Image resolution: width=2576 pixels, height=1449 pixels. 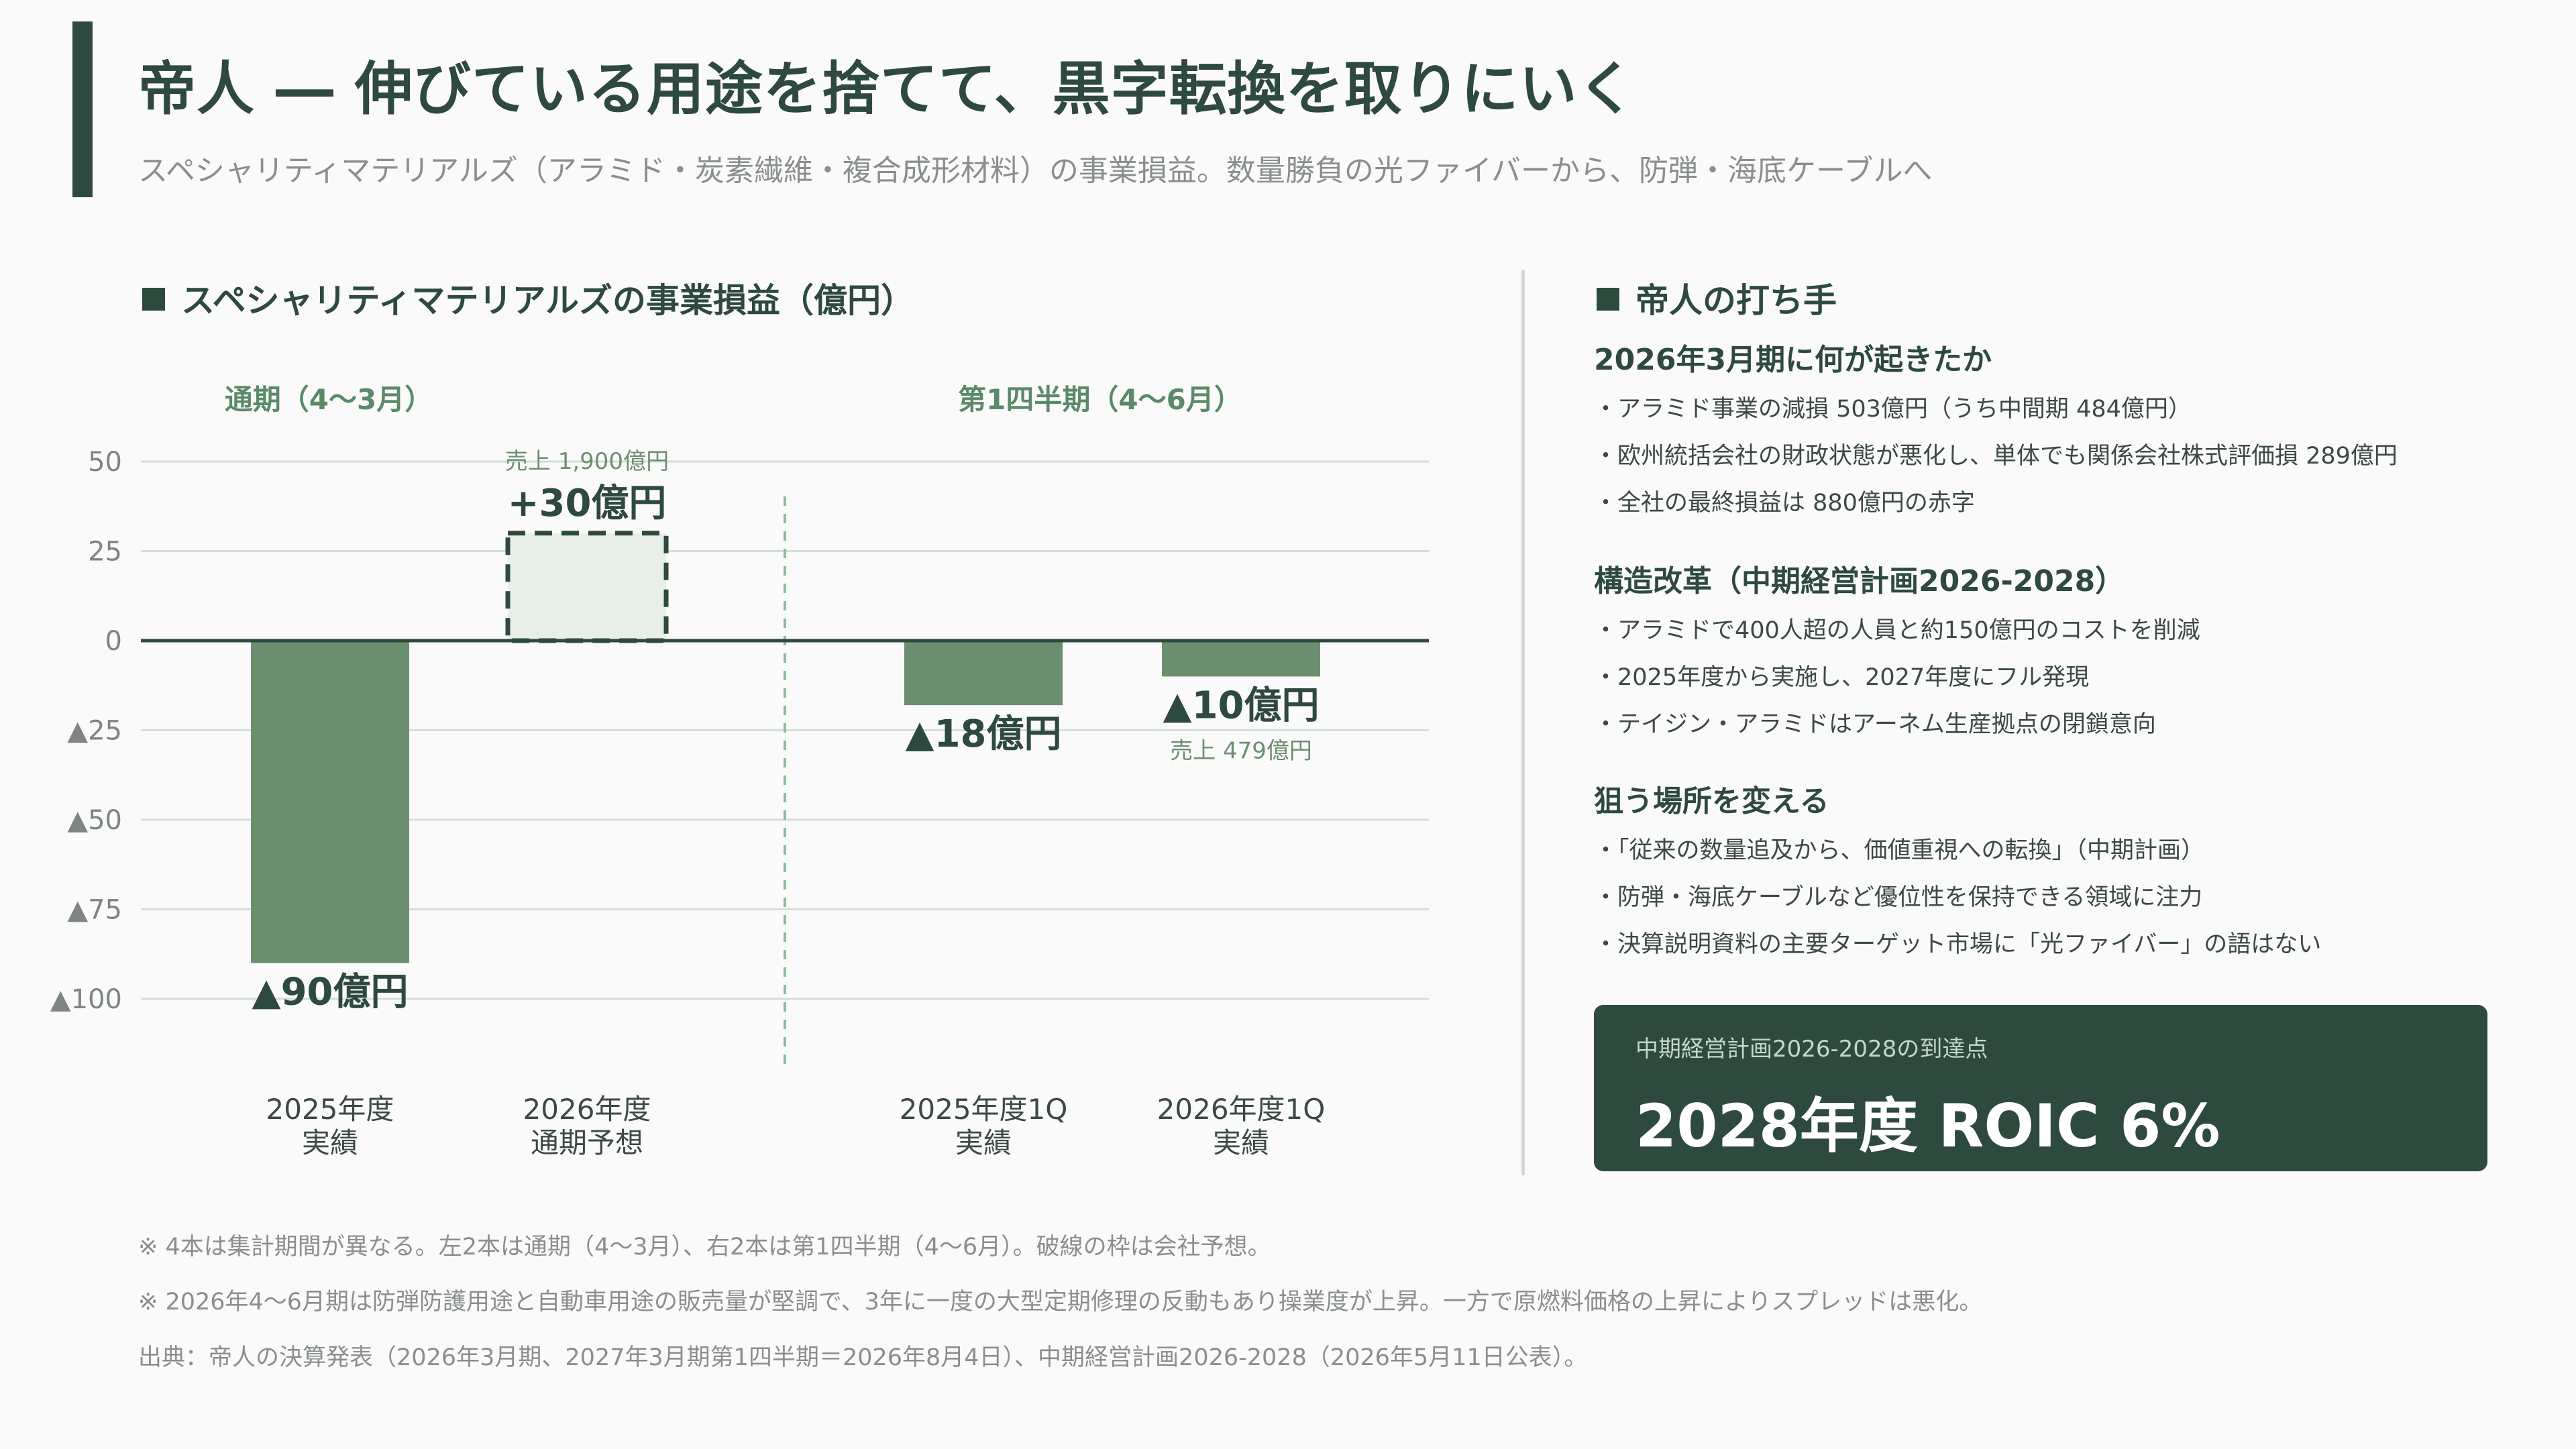 I want to click on y-tick-label: 25, so click(x=105, y=552).